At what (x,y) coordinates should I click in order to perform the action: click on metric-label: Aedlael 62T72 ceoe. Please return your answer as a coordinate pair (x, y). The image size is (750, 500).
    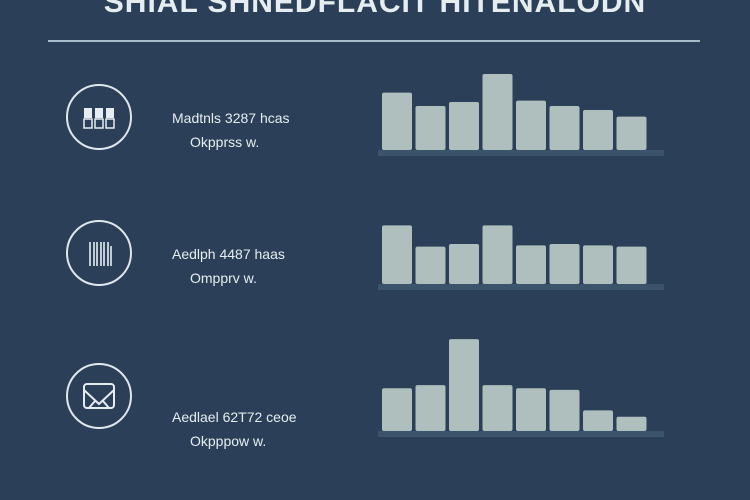
    Looking at the image, I should click on (234, 417).